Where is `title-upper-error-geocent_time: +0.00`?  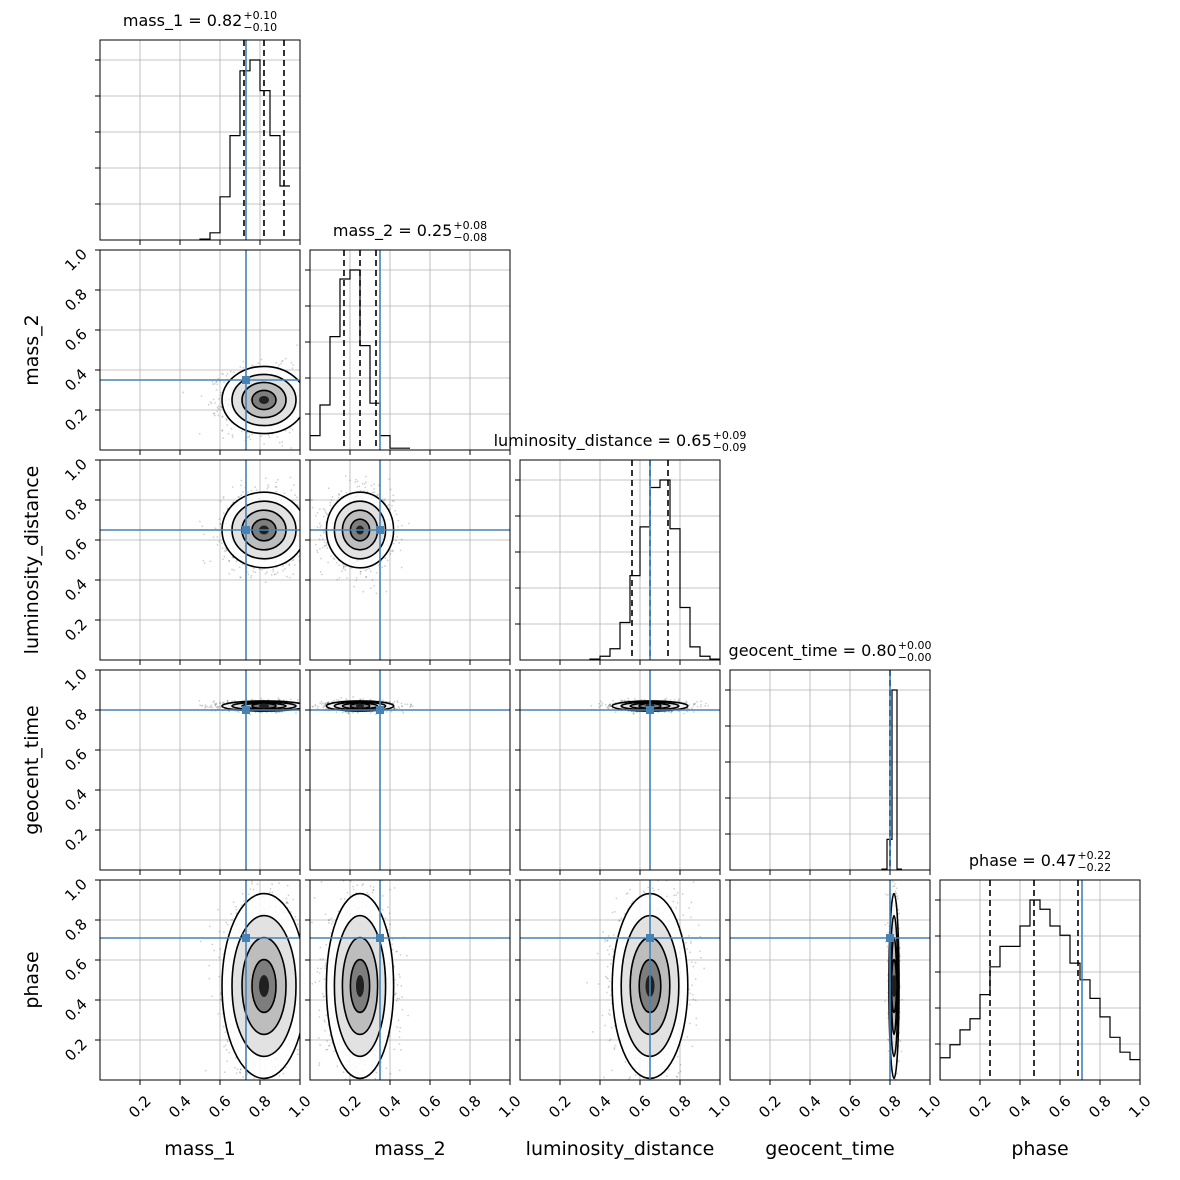 title-upper-error-geocent_time: +0.00 is located at coordinates (915, 645).